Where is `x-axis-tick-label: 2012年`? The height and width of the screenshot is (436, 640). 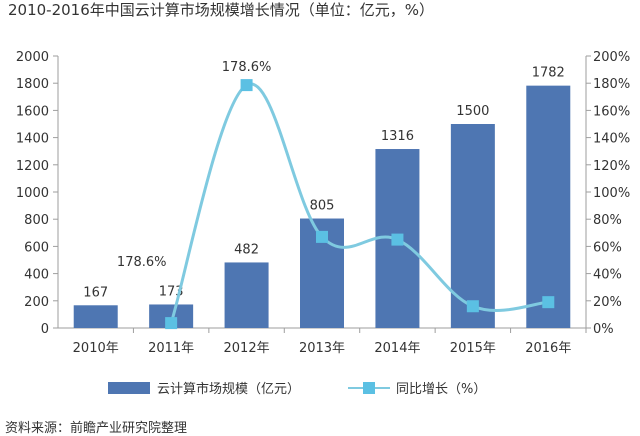
x-axis-tick-label: 2012年 is located at coordinates (247, 348).